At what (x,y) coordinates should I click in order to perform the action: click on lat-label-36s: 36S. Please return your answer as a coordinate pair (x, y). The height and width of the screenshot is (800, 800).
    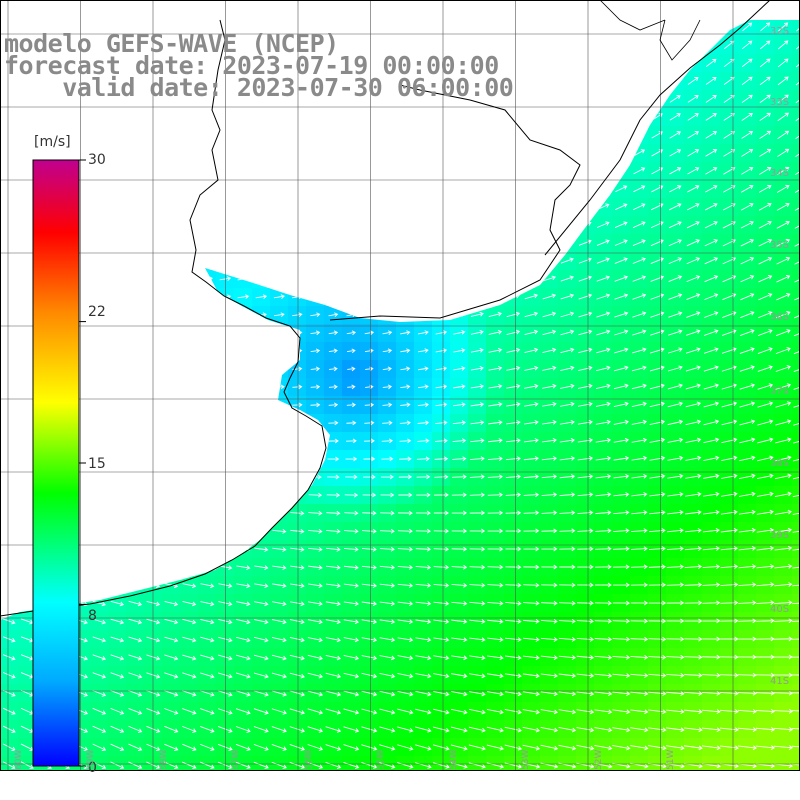
    Looking at the image, I should click on (780, 317).